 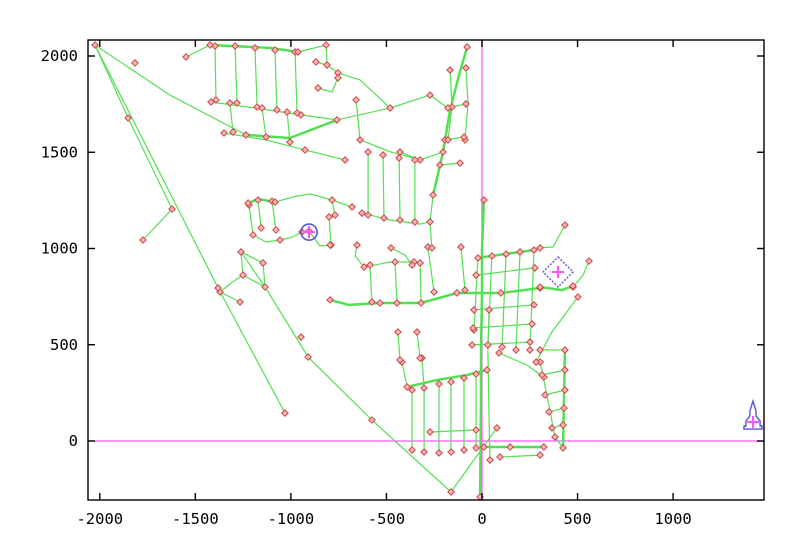 I want to click on circle-marker, so click(x=309, y=232).